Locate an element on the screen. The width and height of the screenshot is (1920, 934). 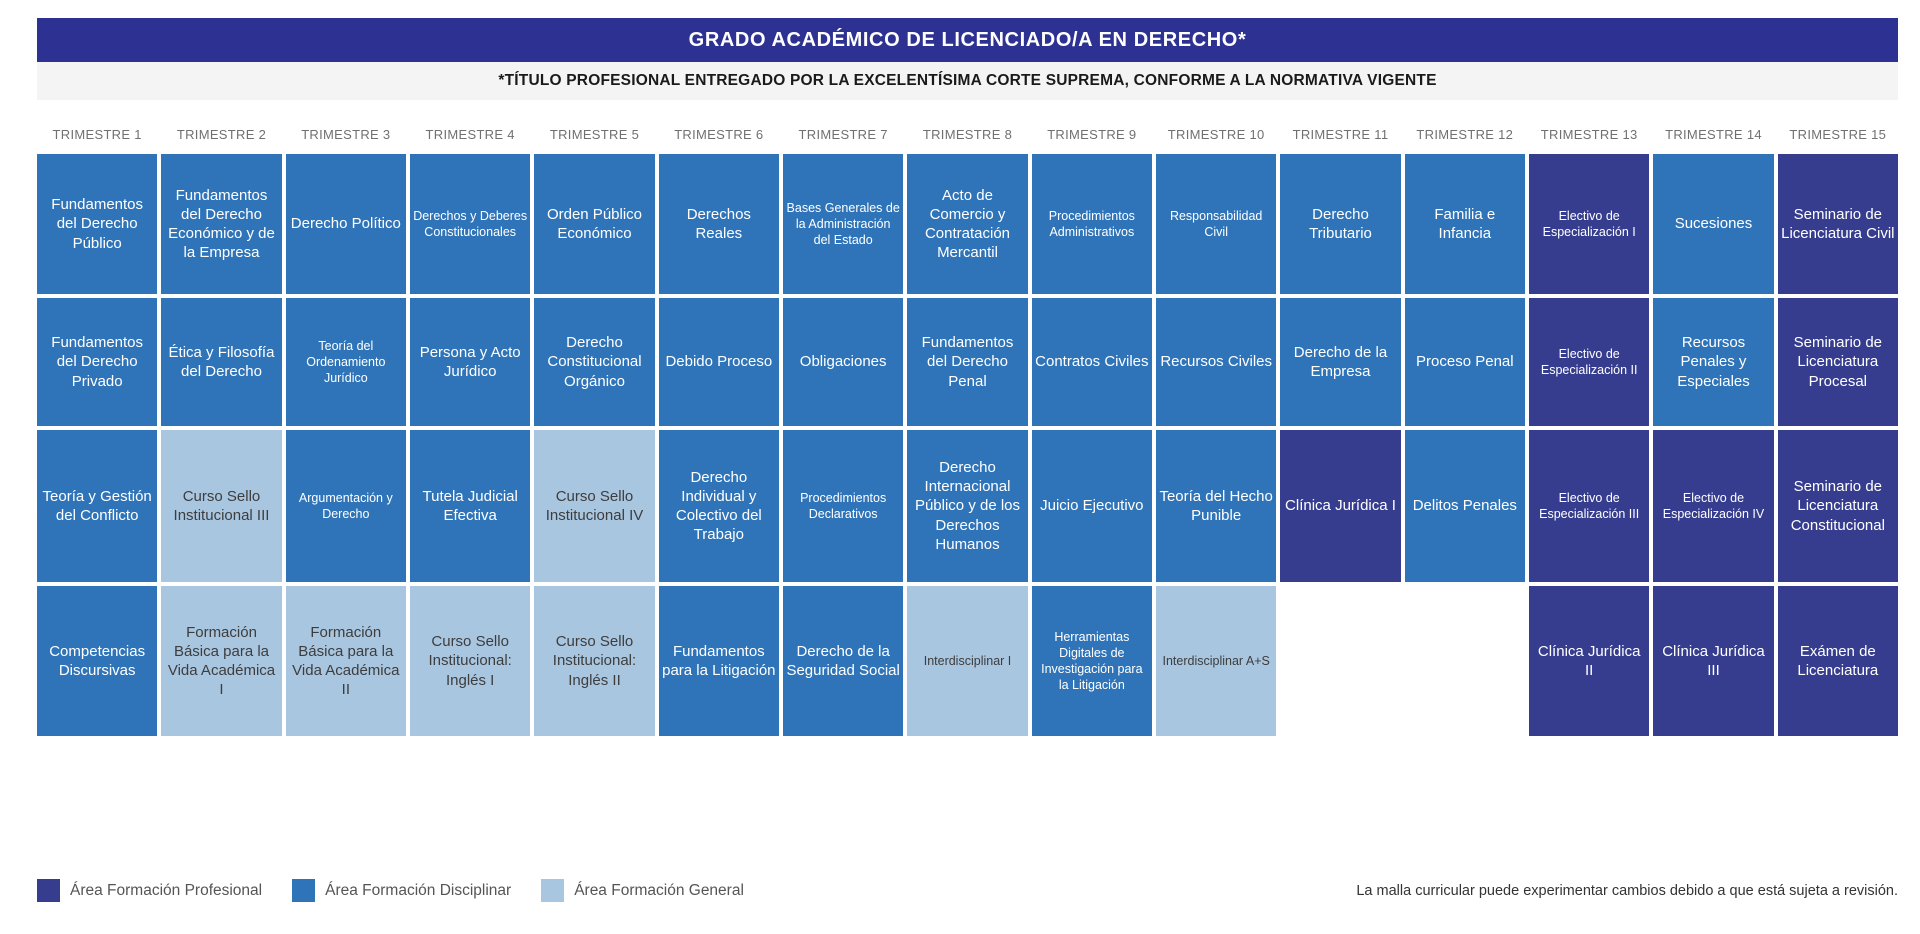
course-label: Derecho Constitucional Orgánico is located at coordinates (594, 362).